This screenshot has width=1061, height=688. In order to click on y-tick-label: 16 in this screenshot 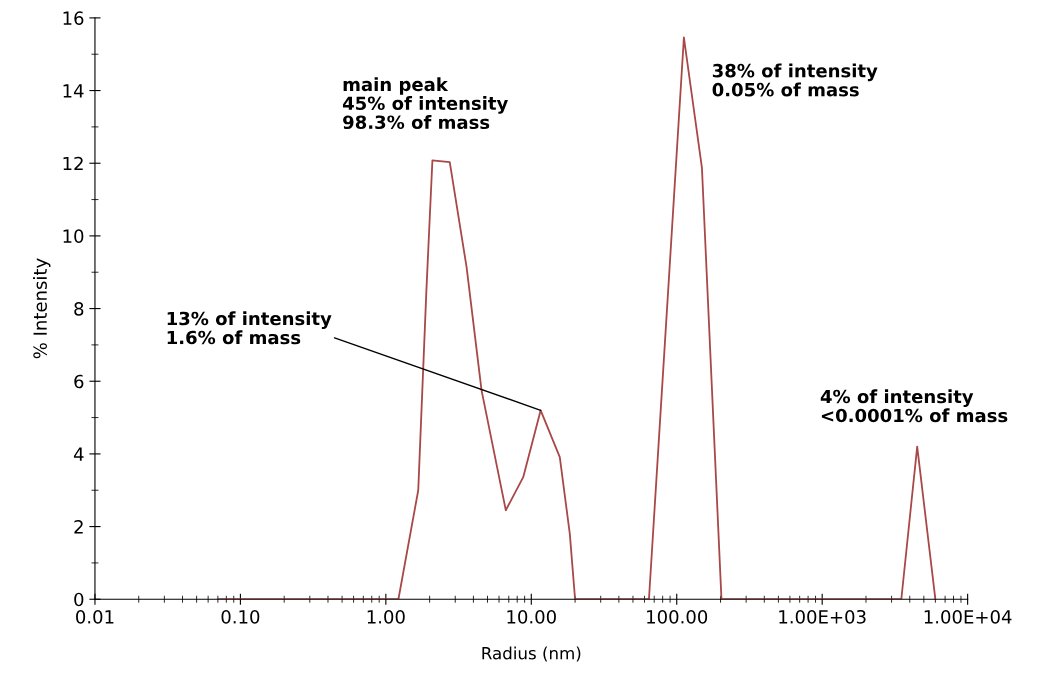, I will do `click(73, 18)`.